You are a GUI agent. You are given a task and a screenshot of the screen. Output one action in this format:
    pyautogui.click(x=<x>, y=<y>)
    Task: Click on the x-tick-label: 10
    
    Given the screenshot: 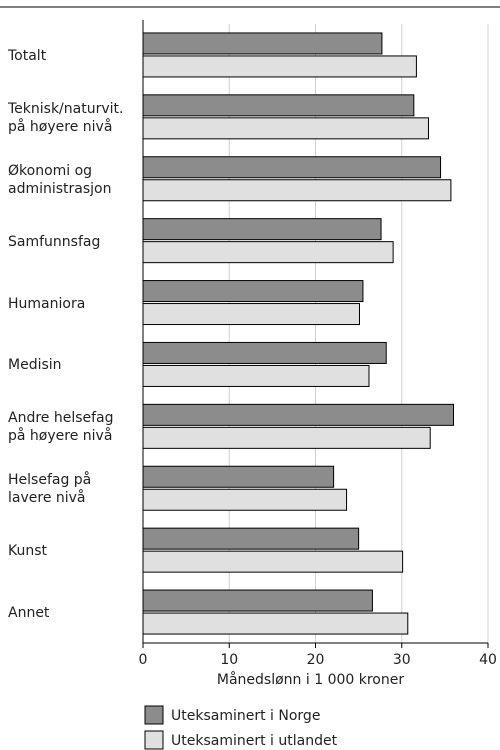 What is the action you would take?
    pyautogui.click(x=229, y=660)
    